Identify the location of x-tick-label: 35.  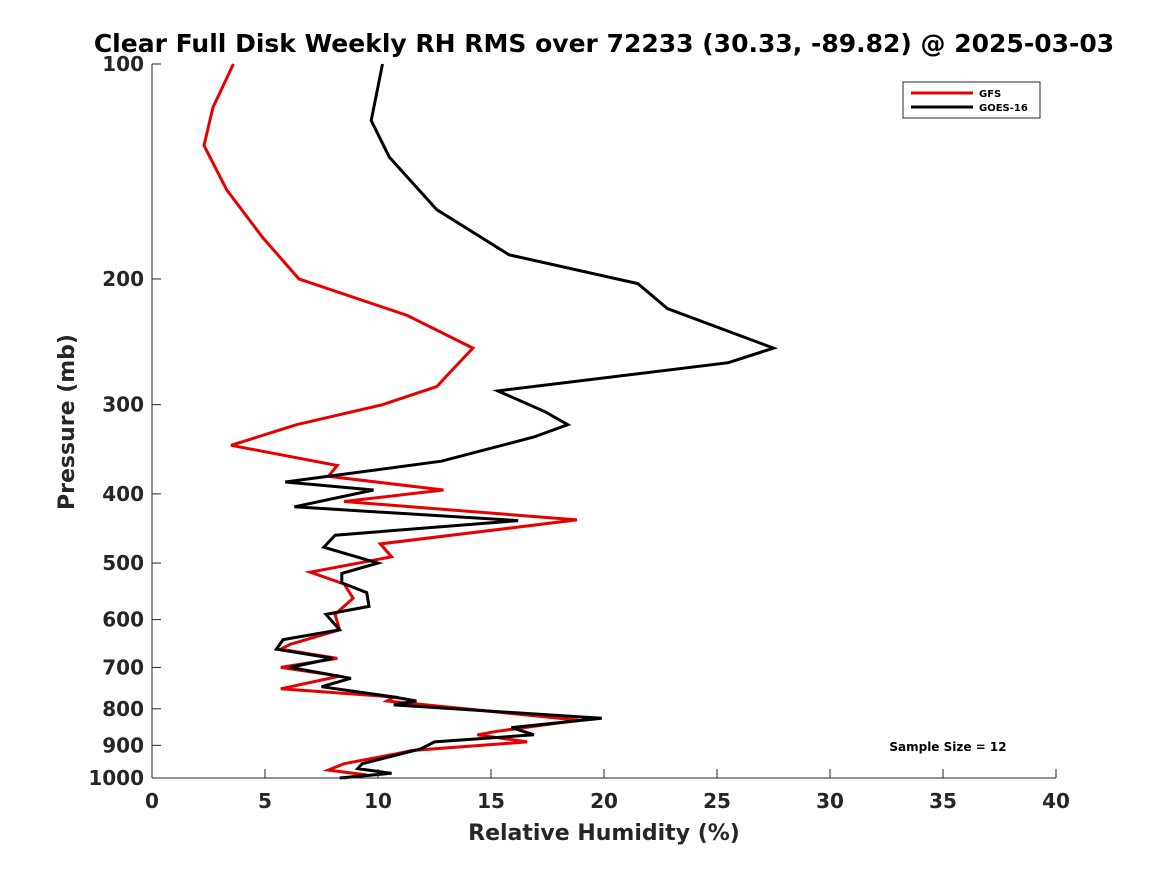
(943, 801).